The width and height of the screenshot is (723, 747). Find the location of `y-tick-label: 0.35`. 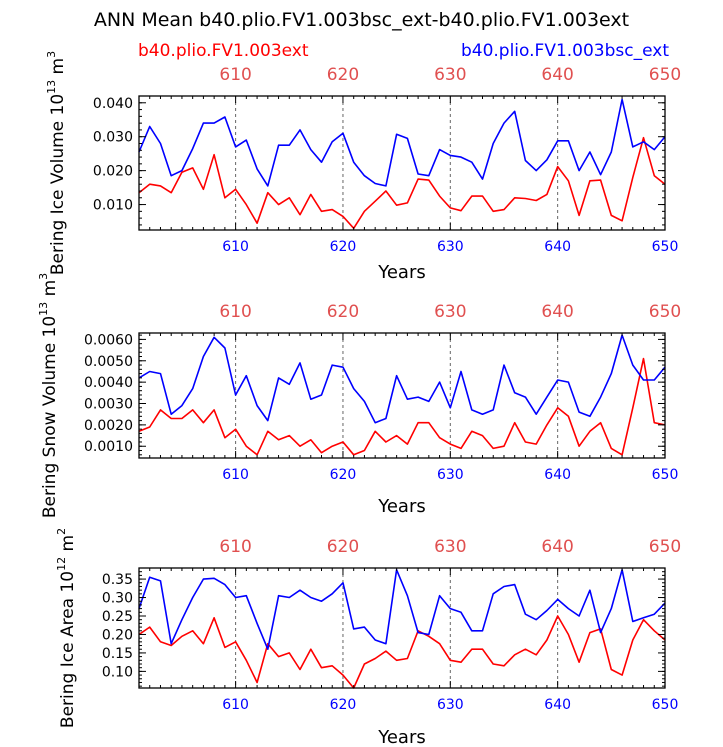

y-tick-label: 0.35 is located at coordinates (117, 580).